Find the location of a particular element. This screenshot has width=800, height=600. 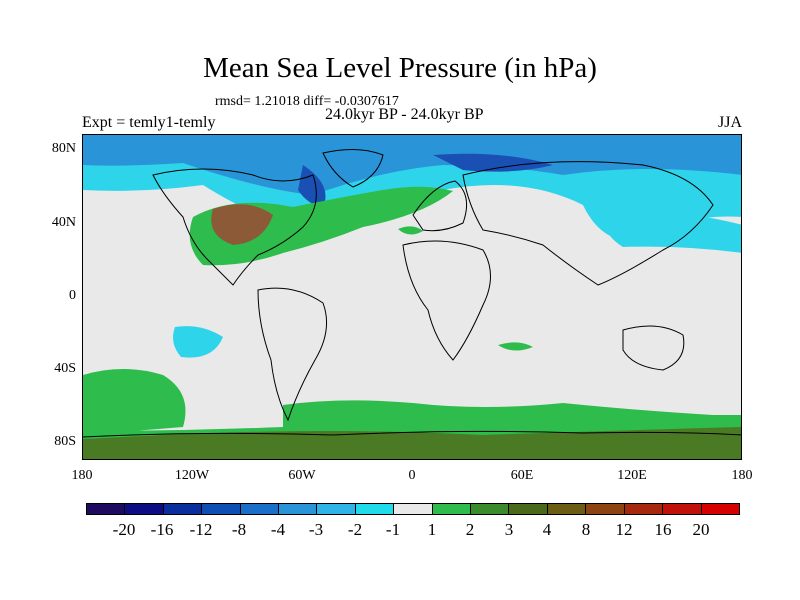

coastline-australia is located at coordinates (653, 348).